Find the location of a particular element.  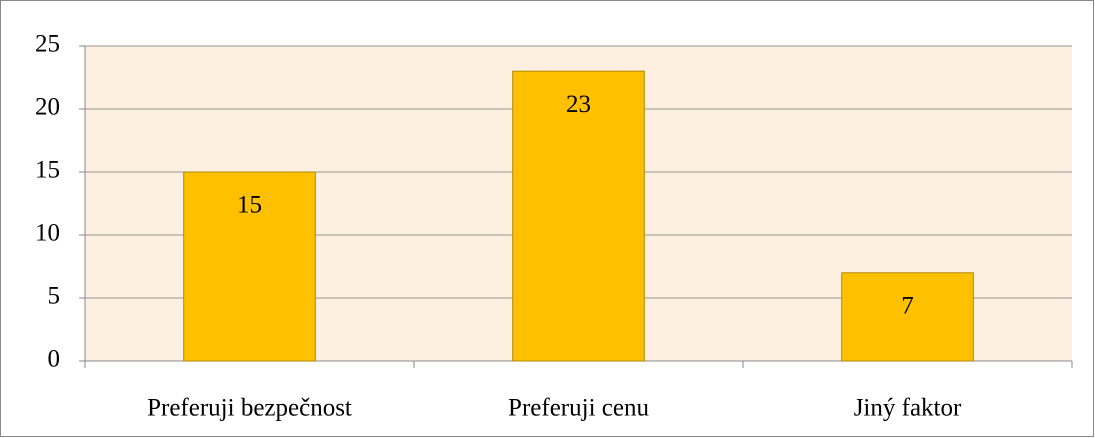

y-tick-label: 25 is located at coordinates (47, 44).